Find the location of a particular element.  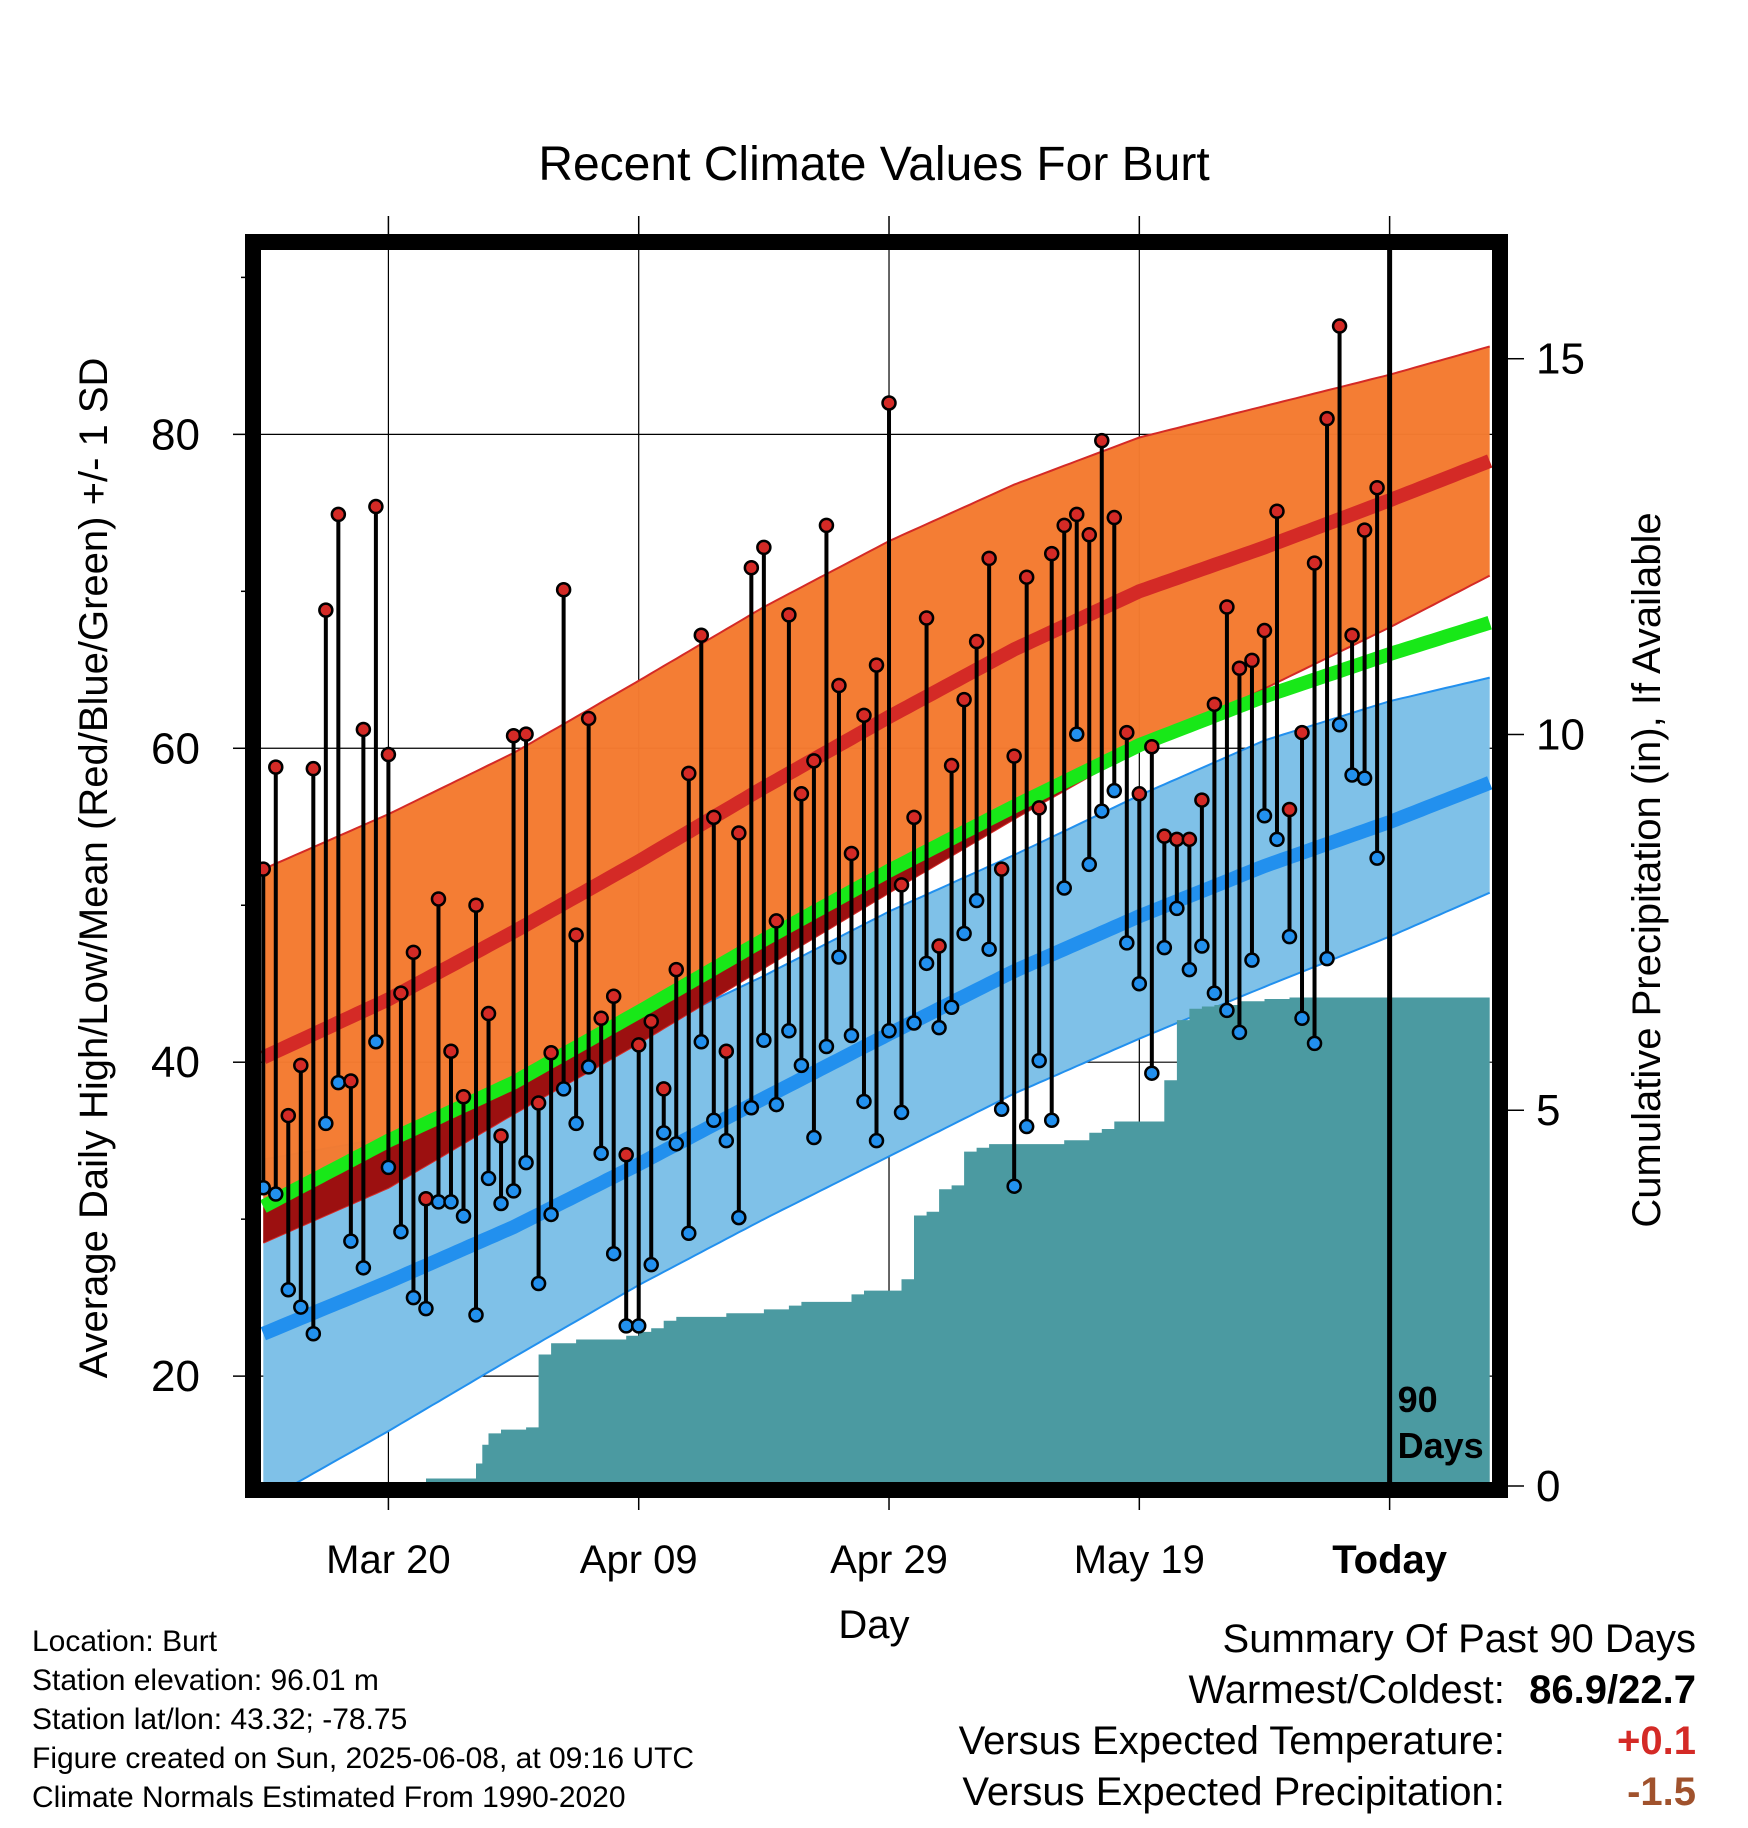

warmest-coldest-label: Warmest/Coldest: is located at coordinates (1346, 1690).